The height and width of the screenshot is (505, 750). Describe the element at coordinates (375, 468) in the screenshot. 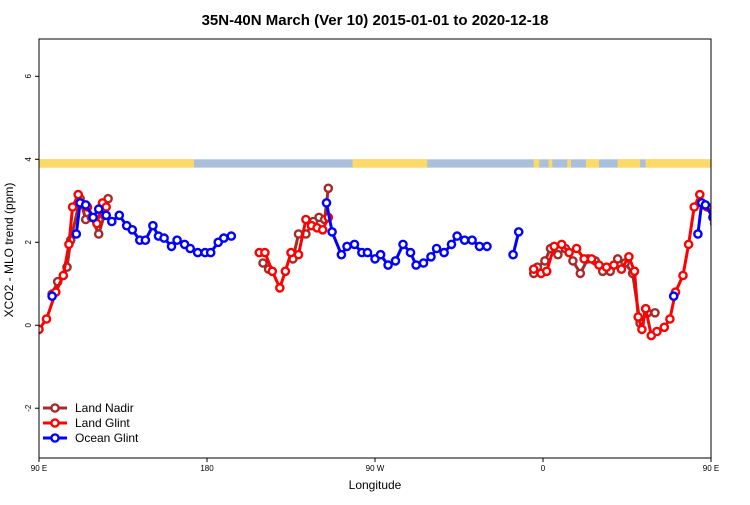

I see `x-tick-label: 90 W` at that location.